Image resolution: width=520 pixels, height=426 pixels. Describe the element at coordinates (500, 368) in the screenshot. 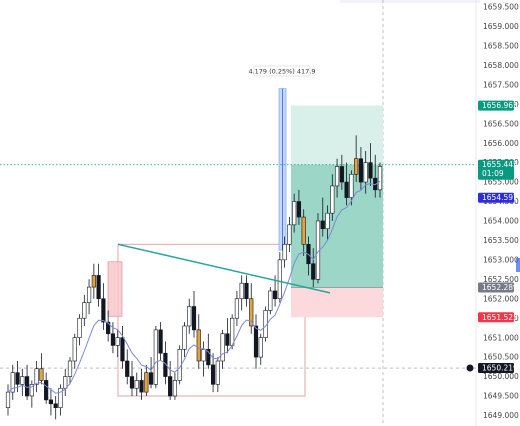

I see `price-badge-label: 1650.219` at that location.